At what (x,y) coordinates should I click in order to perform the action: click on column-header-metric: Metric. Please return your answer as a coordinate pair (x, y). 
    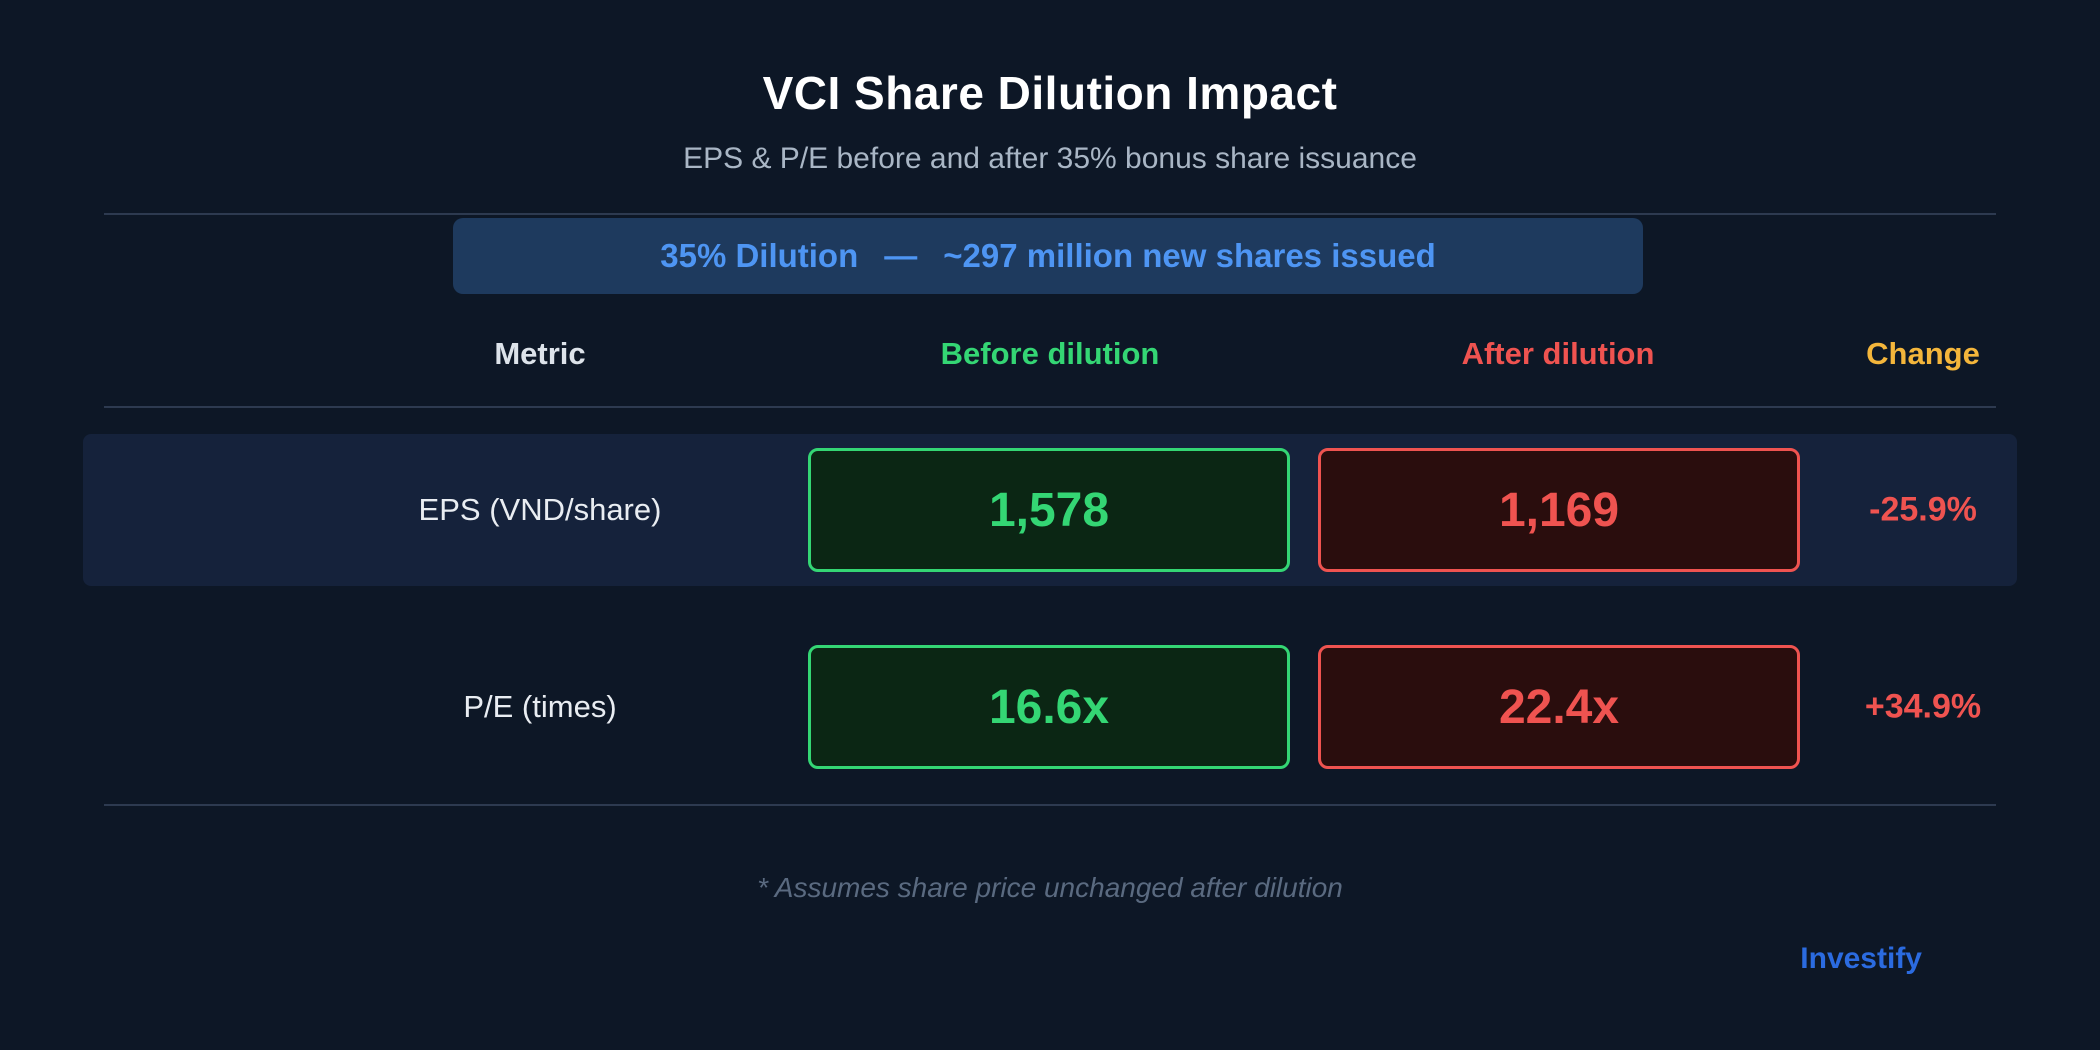
    Looking at the image, I should click on (540, 353).